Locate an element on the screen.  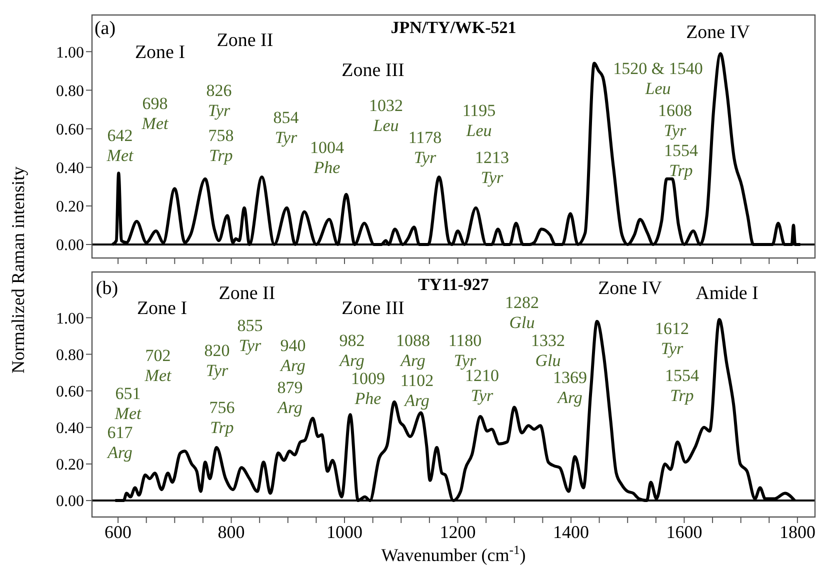
x-tick-label: 1200 is located at coordinates (458, 532).